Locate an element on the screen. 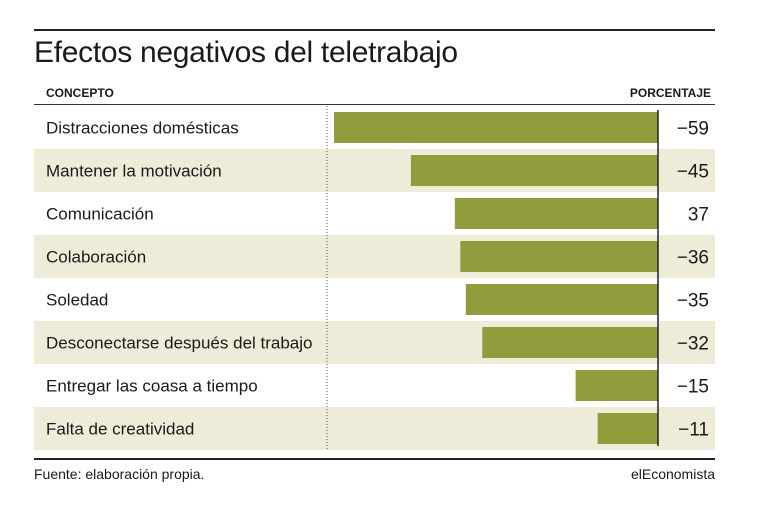  category-label: Colaboración is located at coordinates (96, 257).